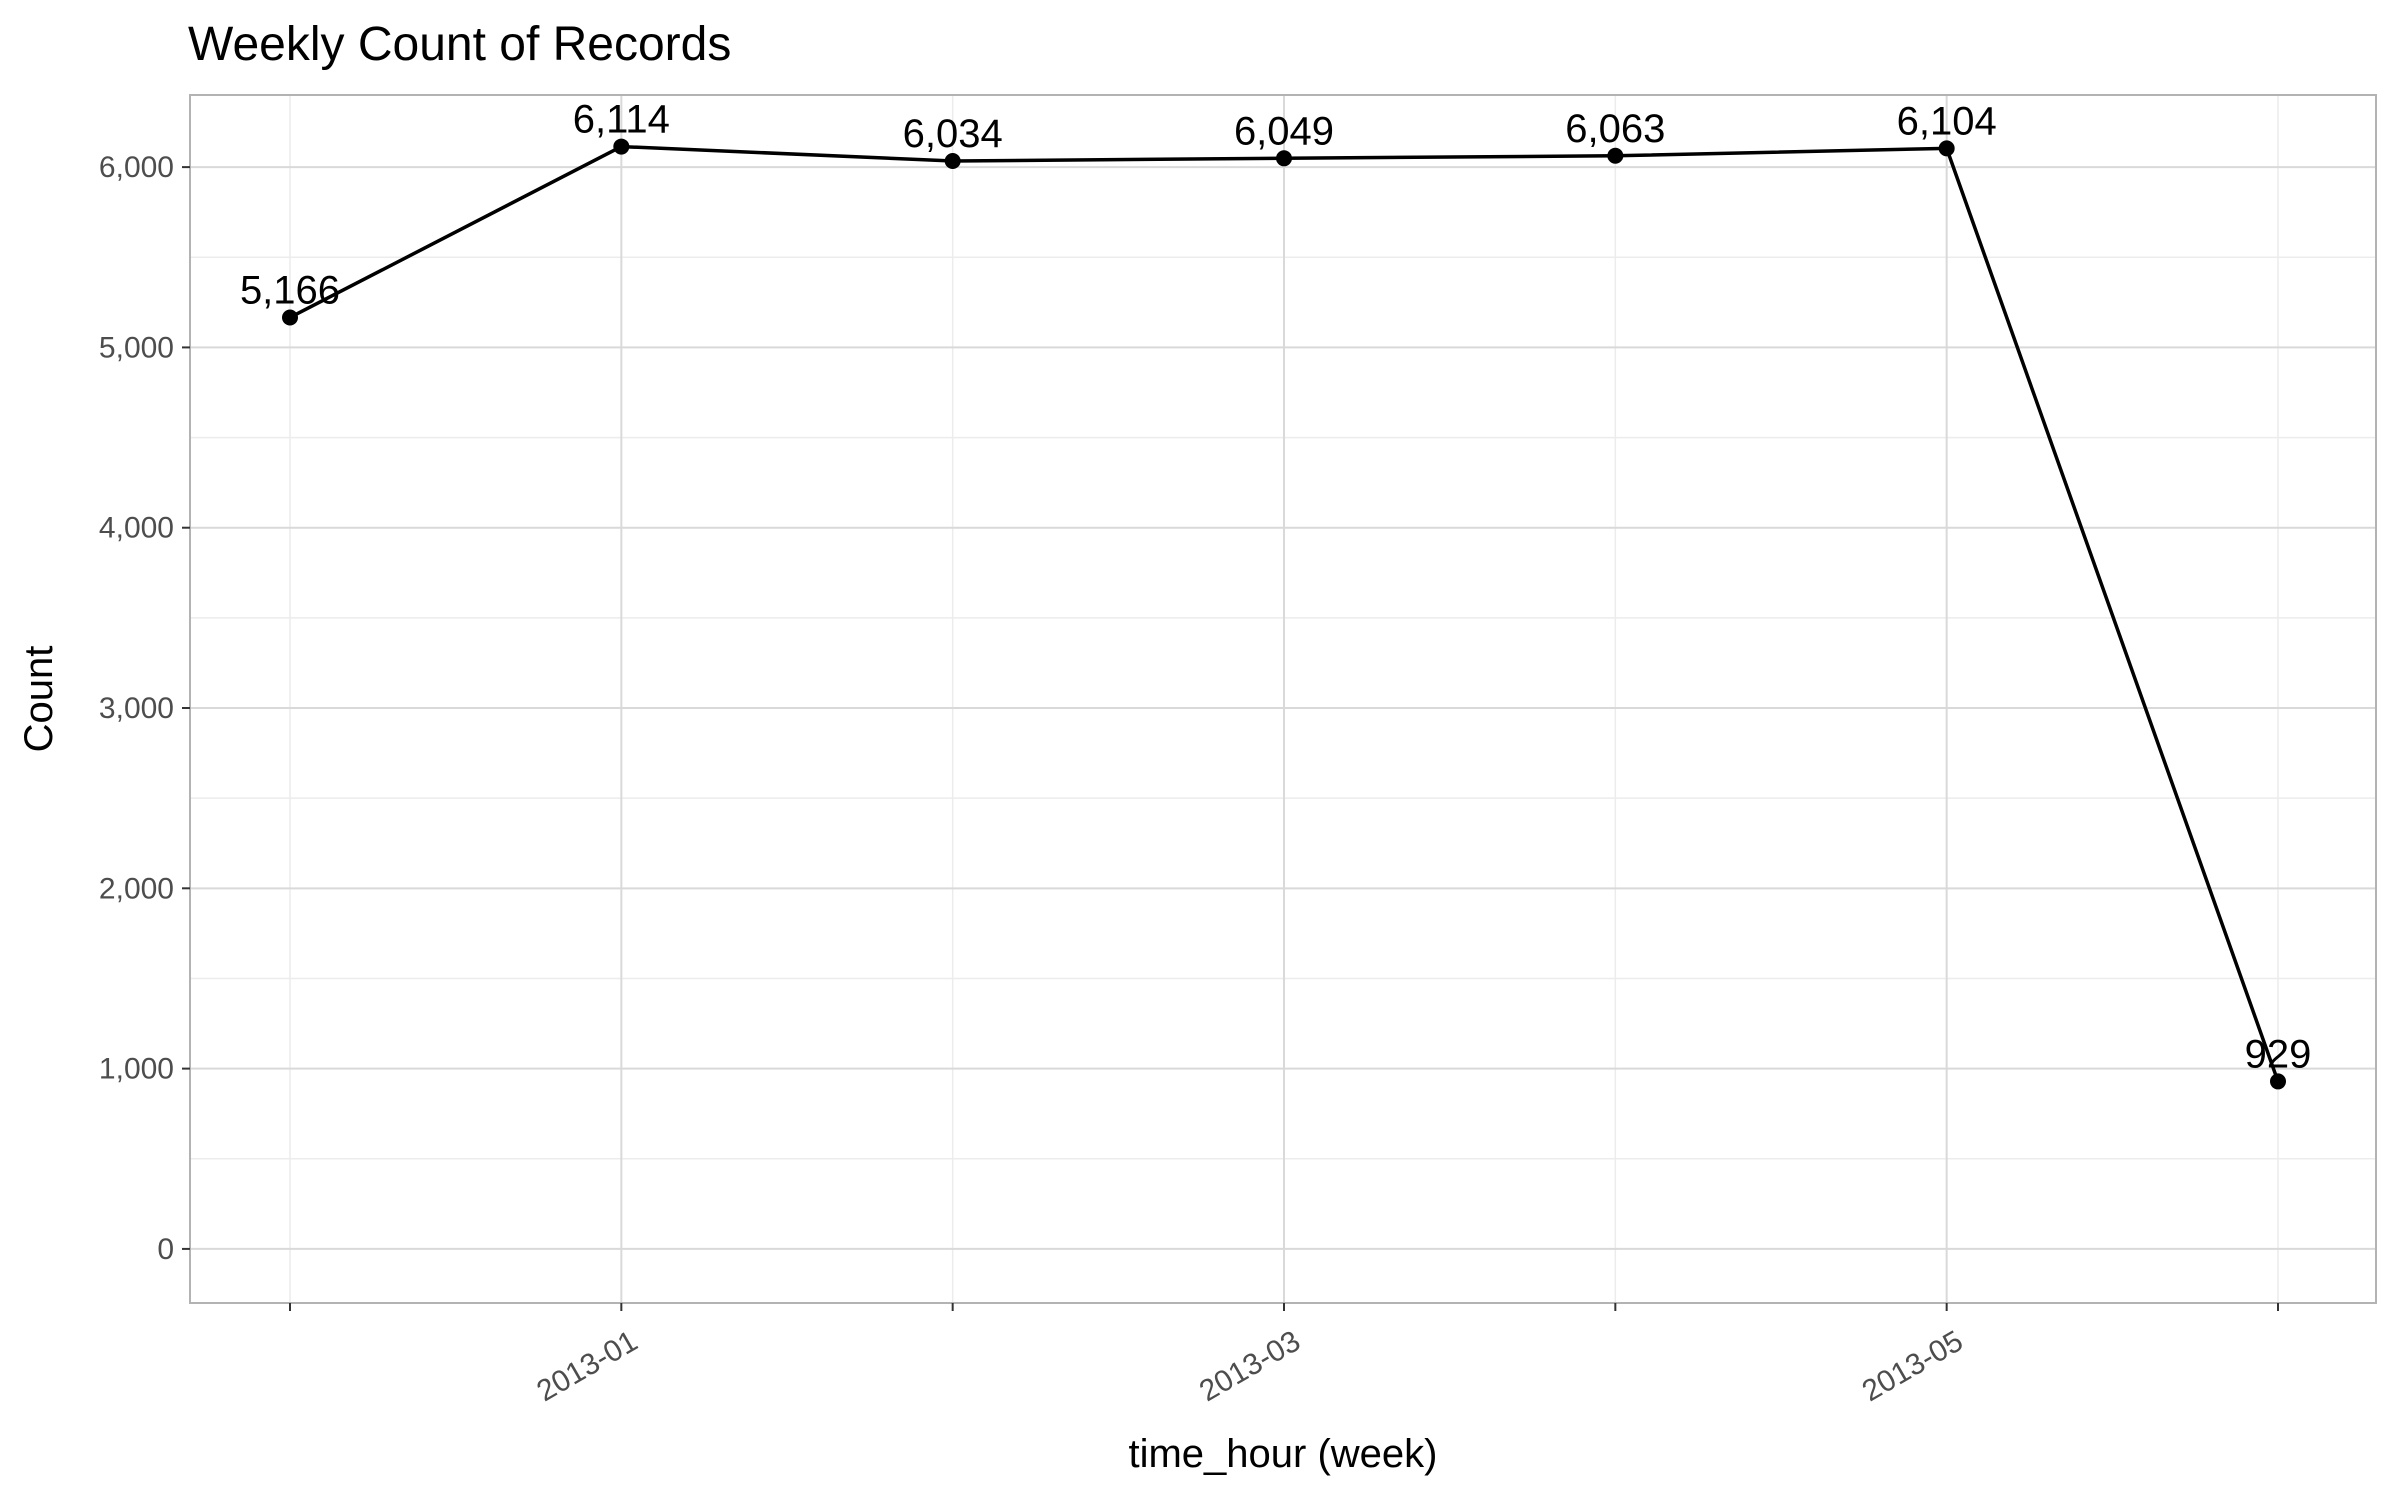 Image resolution: width=2400 pixels, height=1500 pixels. I want to click on x-tick-label: 2013-05, so click(1913, 1366).